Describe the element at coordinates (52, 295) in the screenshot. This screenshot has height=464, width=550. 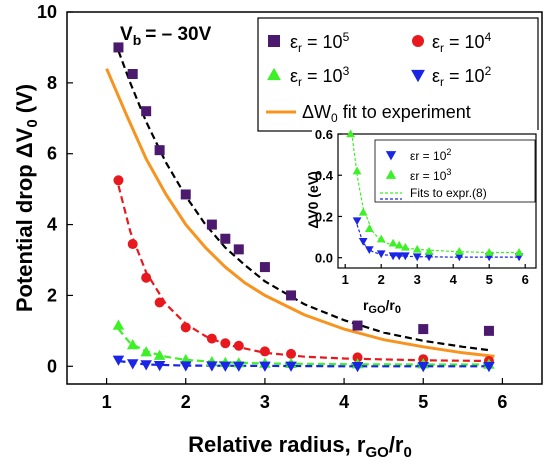
I see `y-tick-label: 2` at that location.